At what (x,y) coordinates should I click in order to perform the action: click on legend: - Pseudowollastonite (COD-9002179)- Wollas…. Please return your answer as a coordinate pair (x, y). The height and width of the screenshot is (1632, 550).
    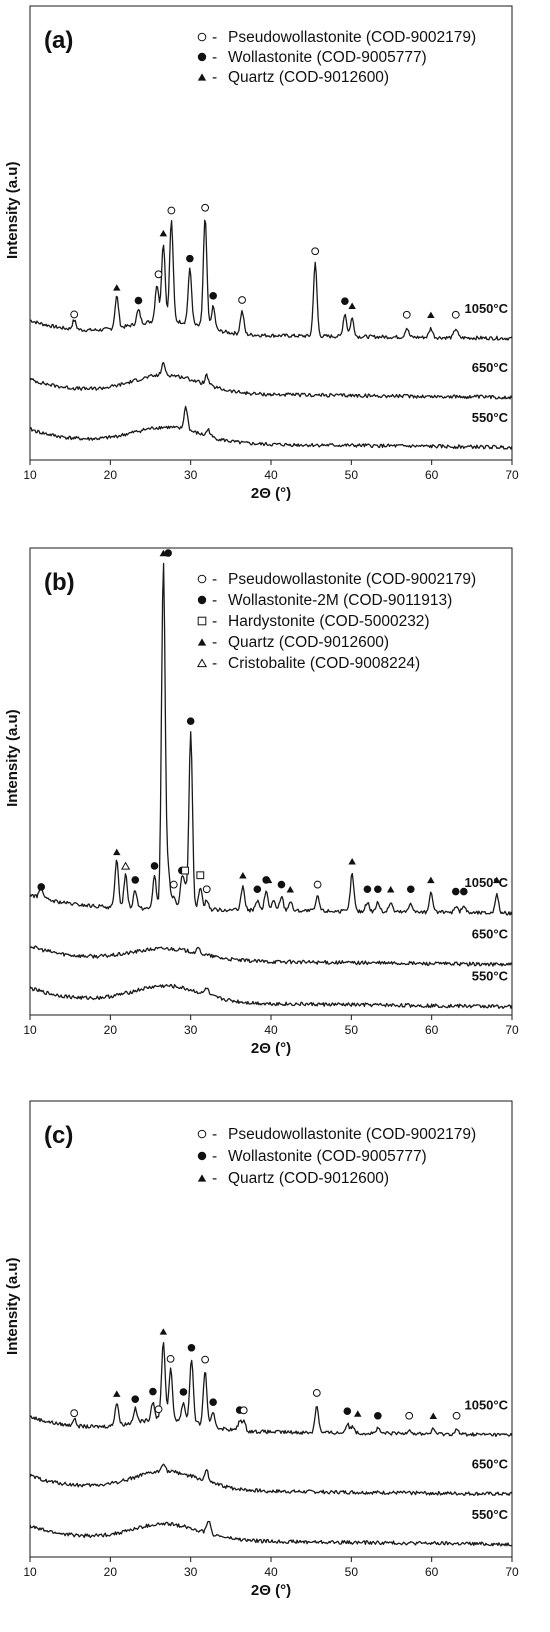
    Looking at the image, I should click on (336, 621).